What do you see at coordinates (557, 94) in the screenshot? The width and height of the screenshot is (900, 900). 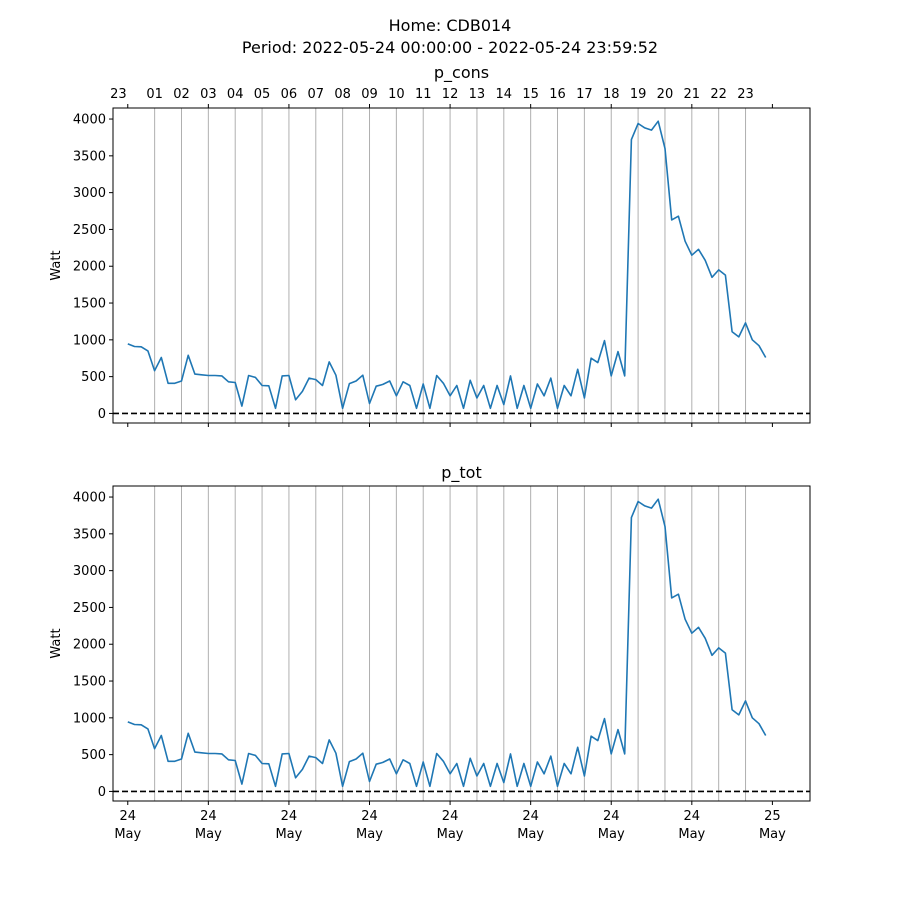 I see `top-hour-tick-label: 16` at bounding box center [557, 94].